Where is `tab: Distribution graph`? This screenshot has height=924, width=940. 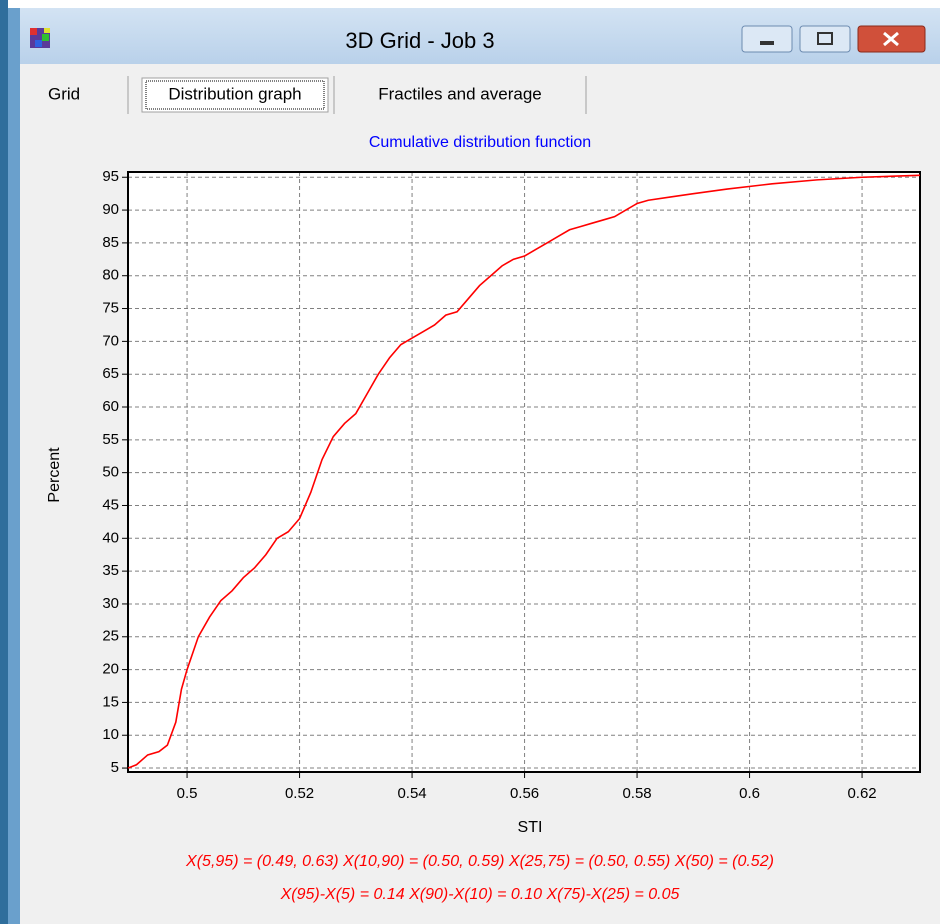
tab: Distribution graph is located at coordinates (234, 93).